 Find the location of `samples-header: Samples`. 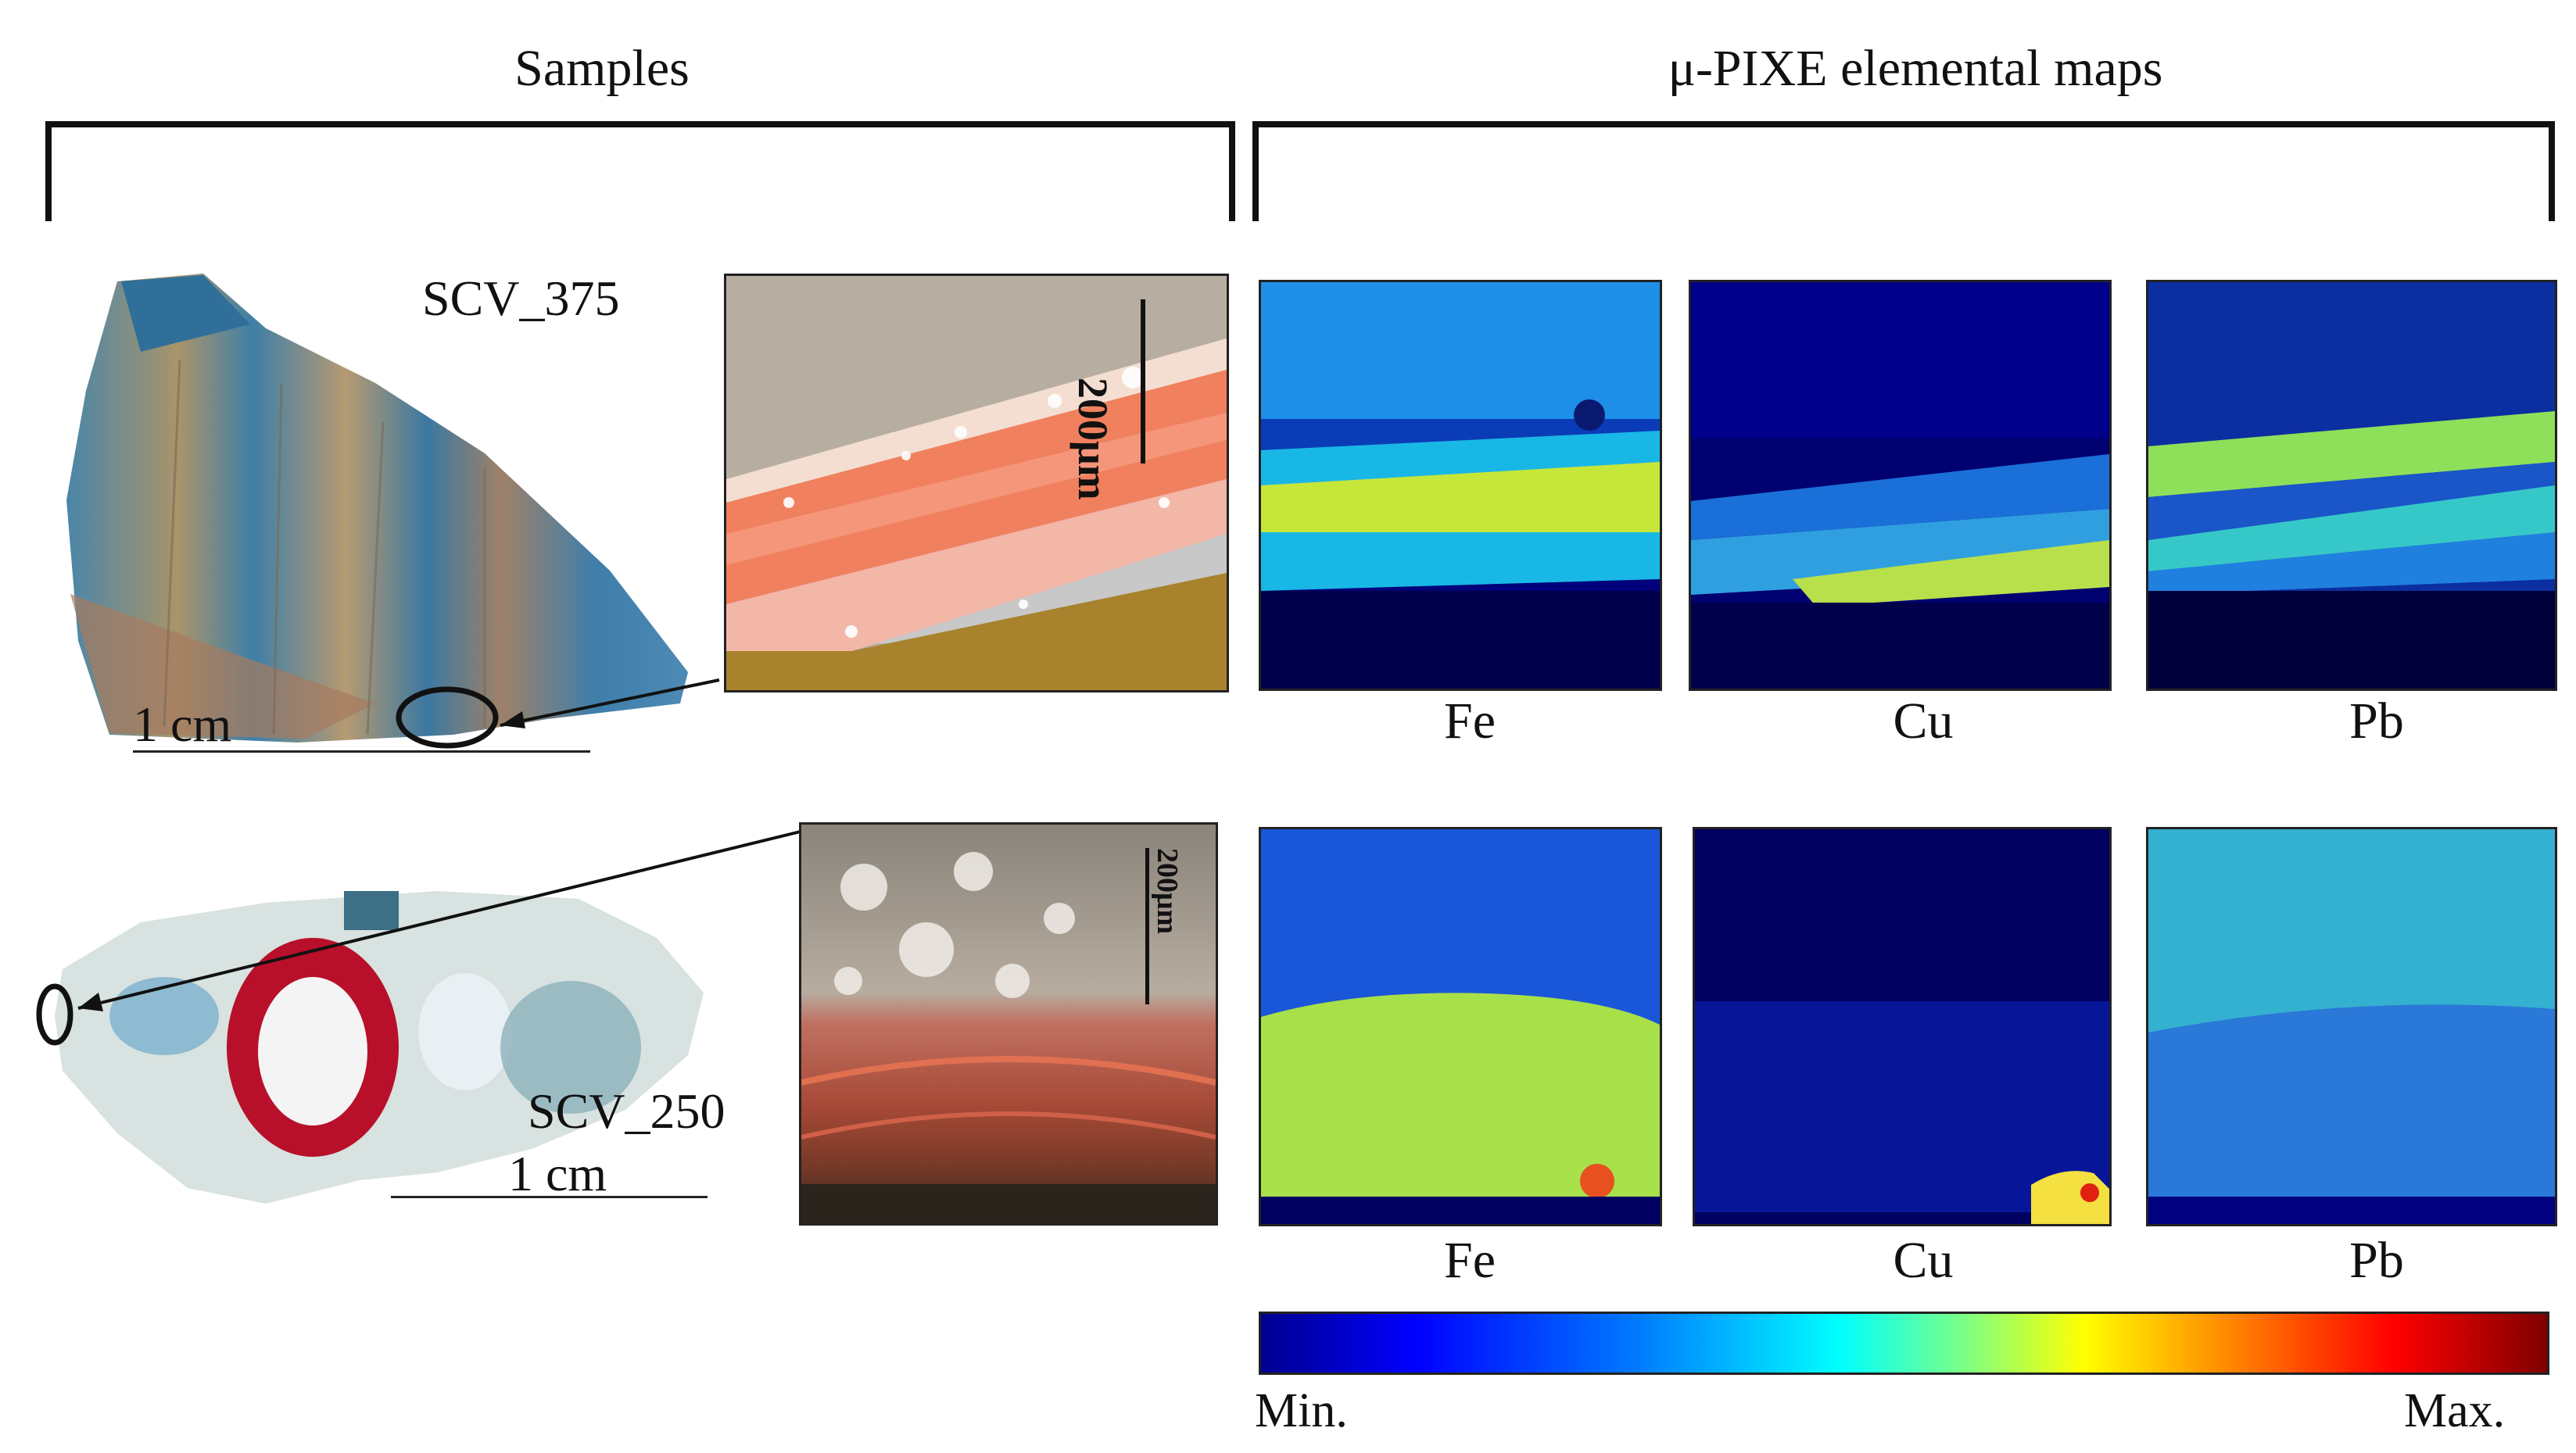

samples-header: Samples is located at coordinates (602, 68).